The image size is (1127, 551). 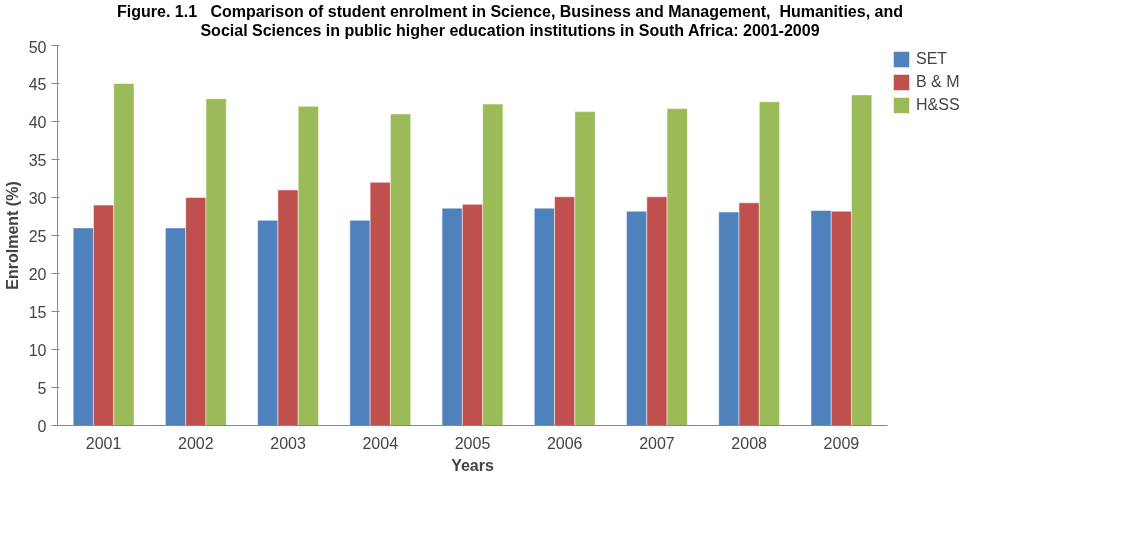 I want to click on y-tick-label: 20, so click(x=37, y=274).